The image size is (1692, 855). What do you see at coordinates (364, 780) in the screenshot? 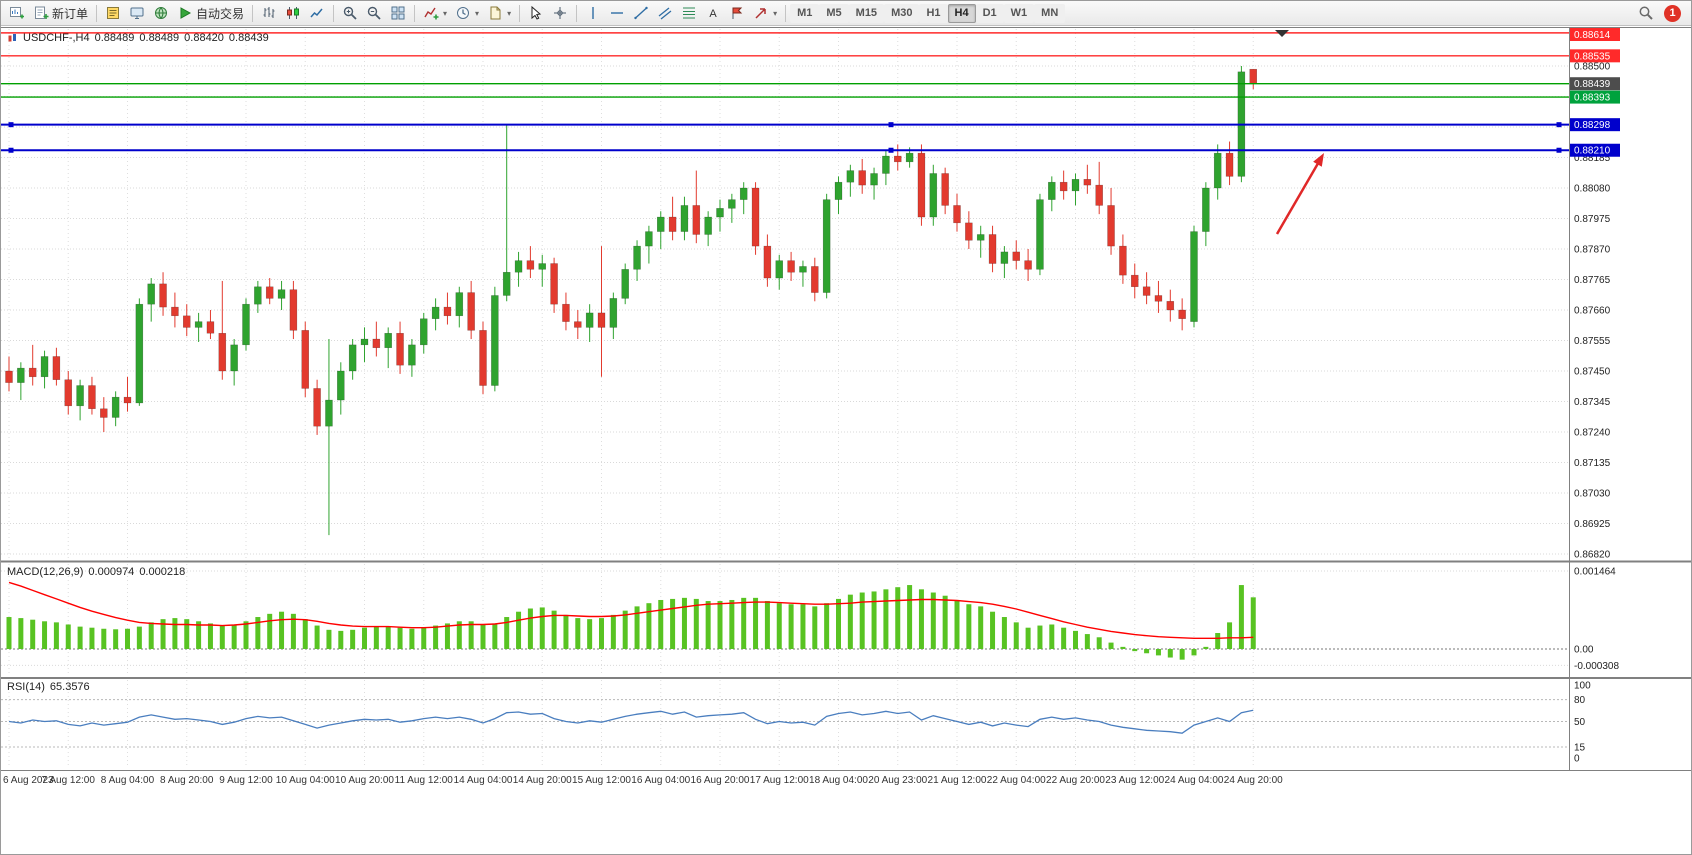
I see `svg-text: 10 Aug 20:00` at bounding box center [364, 780].